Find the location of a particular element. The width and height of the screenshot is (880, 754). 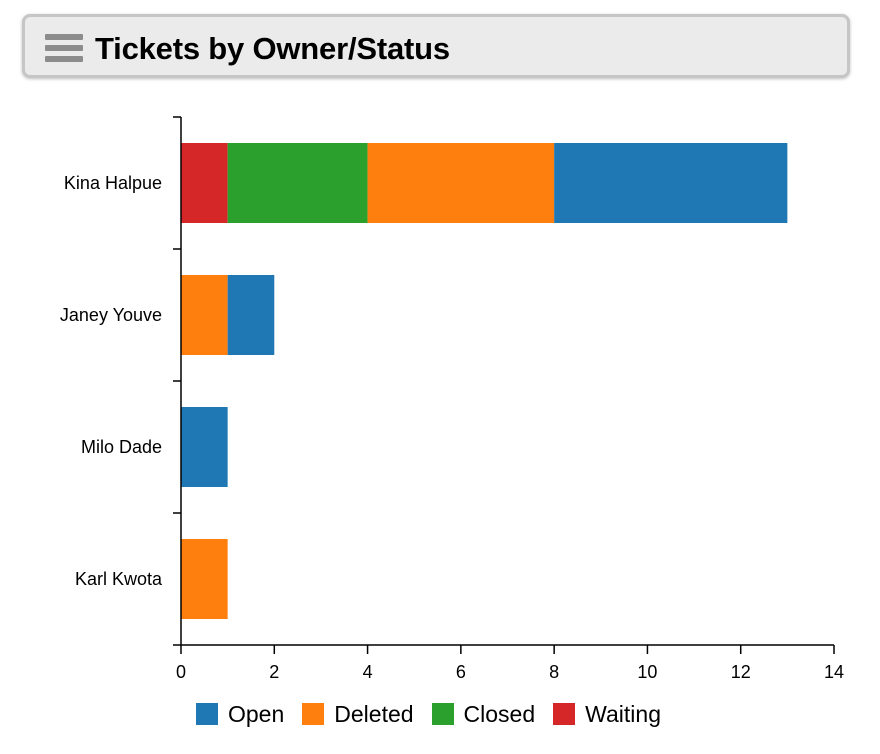

bar-deleted-janey-youve is located at coordinates (204, 315).